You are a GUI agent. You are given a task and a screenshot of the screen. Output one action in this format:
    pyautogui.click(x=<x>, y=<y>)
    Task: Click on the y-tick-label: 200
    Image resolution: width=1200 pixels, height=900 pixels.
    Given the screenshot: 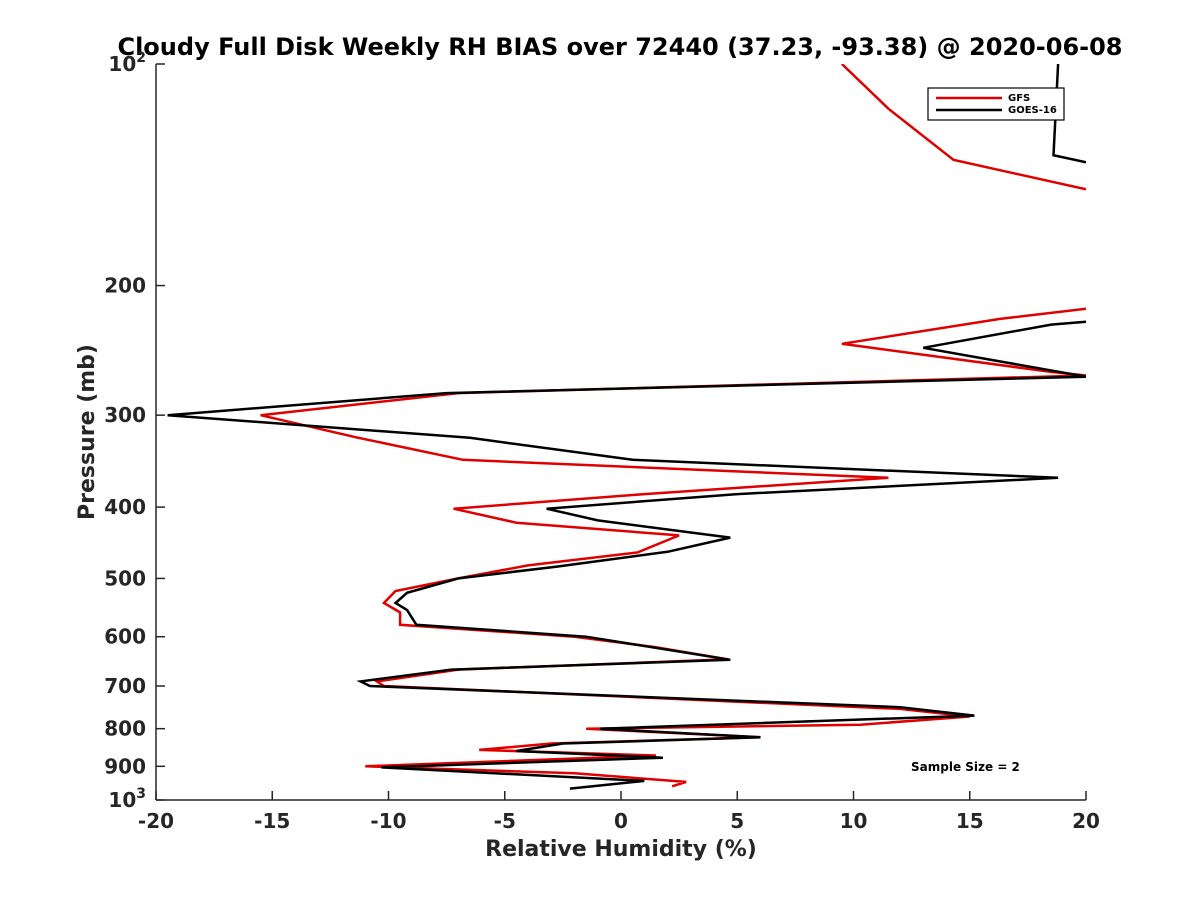 What is the action you would take?
    pyautogui.click(x=125, y=286)
    